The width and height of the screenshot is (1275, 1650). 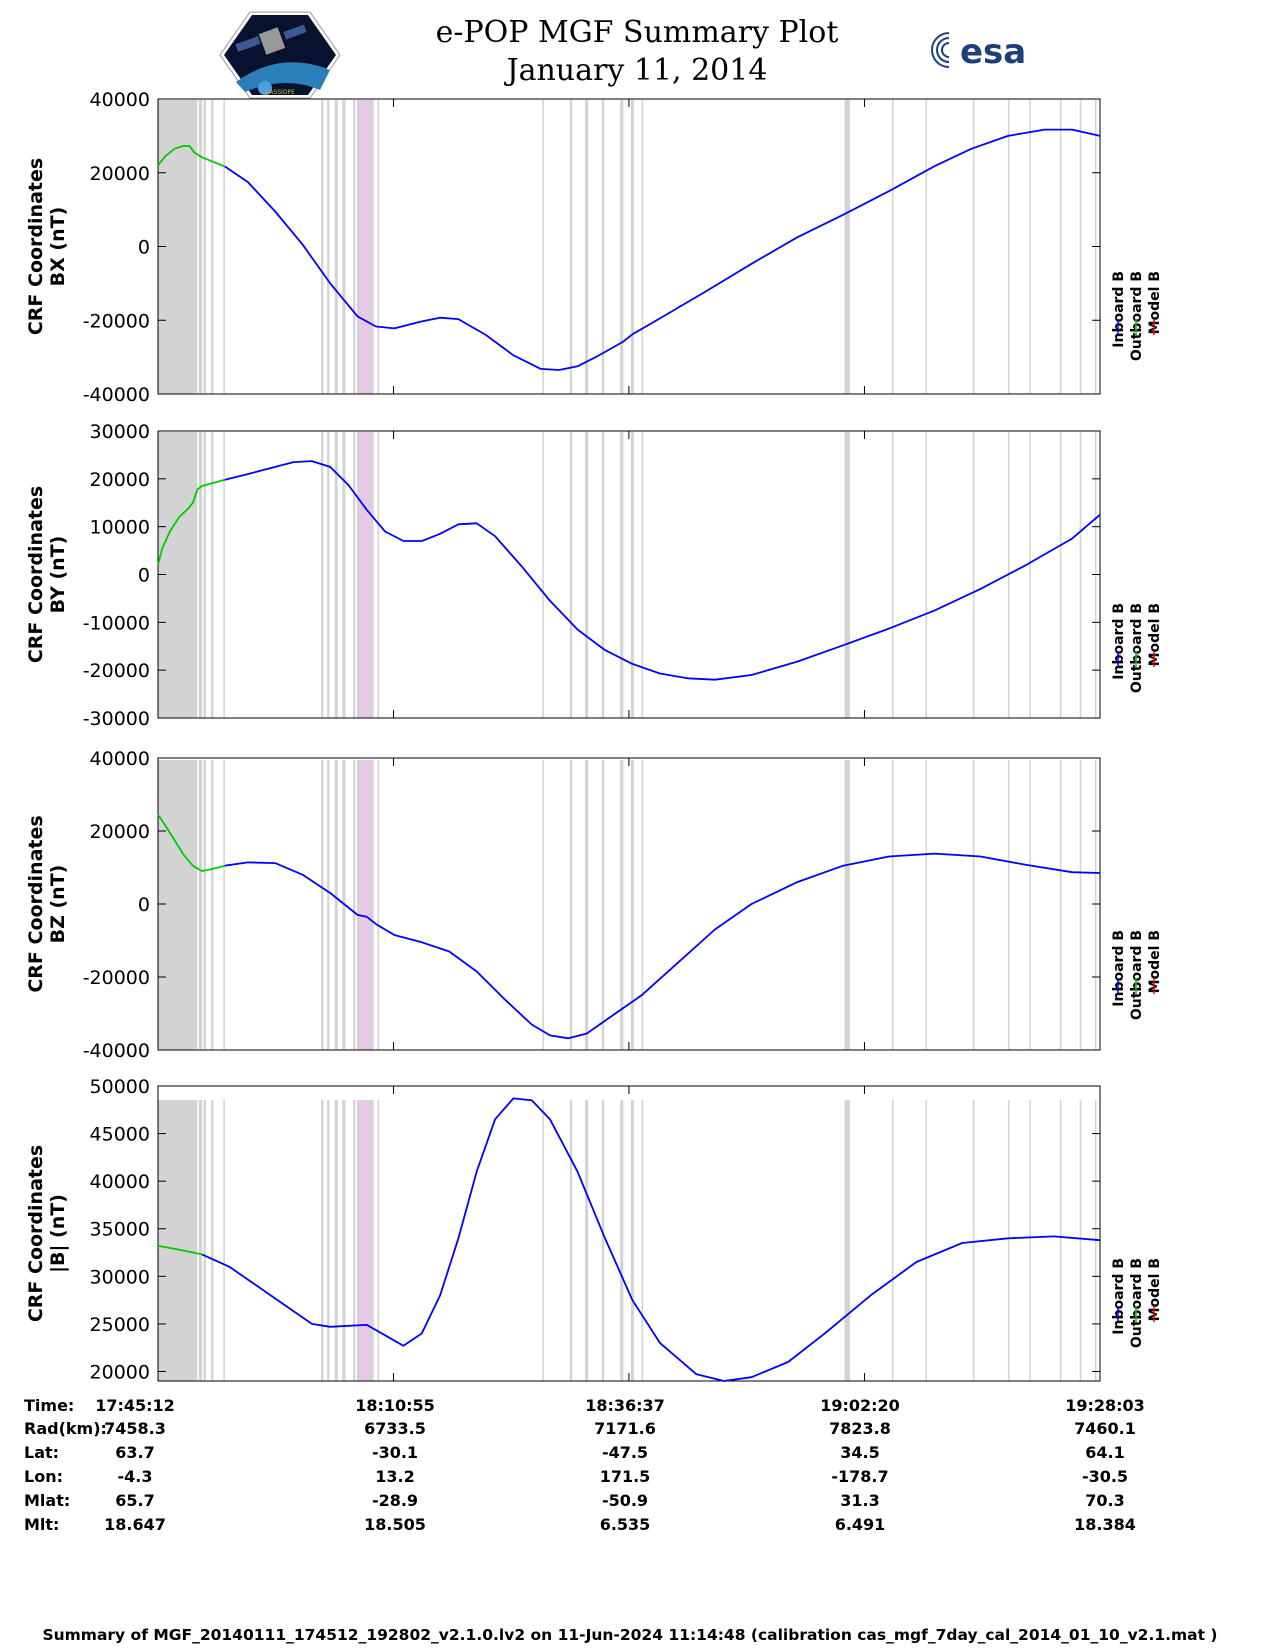 I want to click on table-cell: 6.491, so click(x=860, y=1524).